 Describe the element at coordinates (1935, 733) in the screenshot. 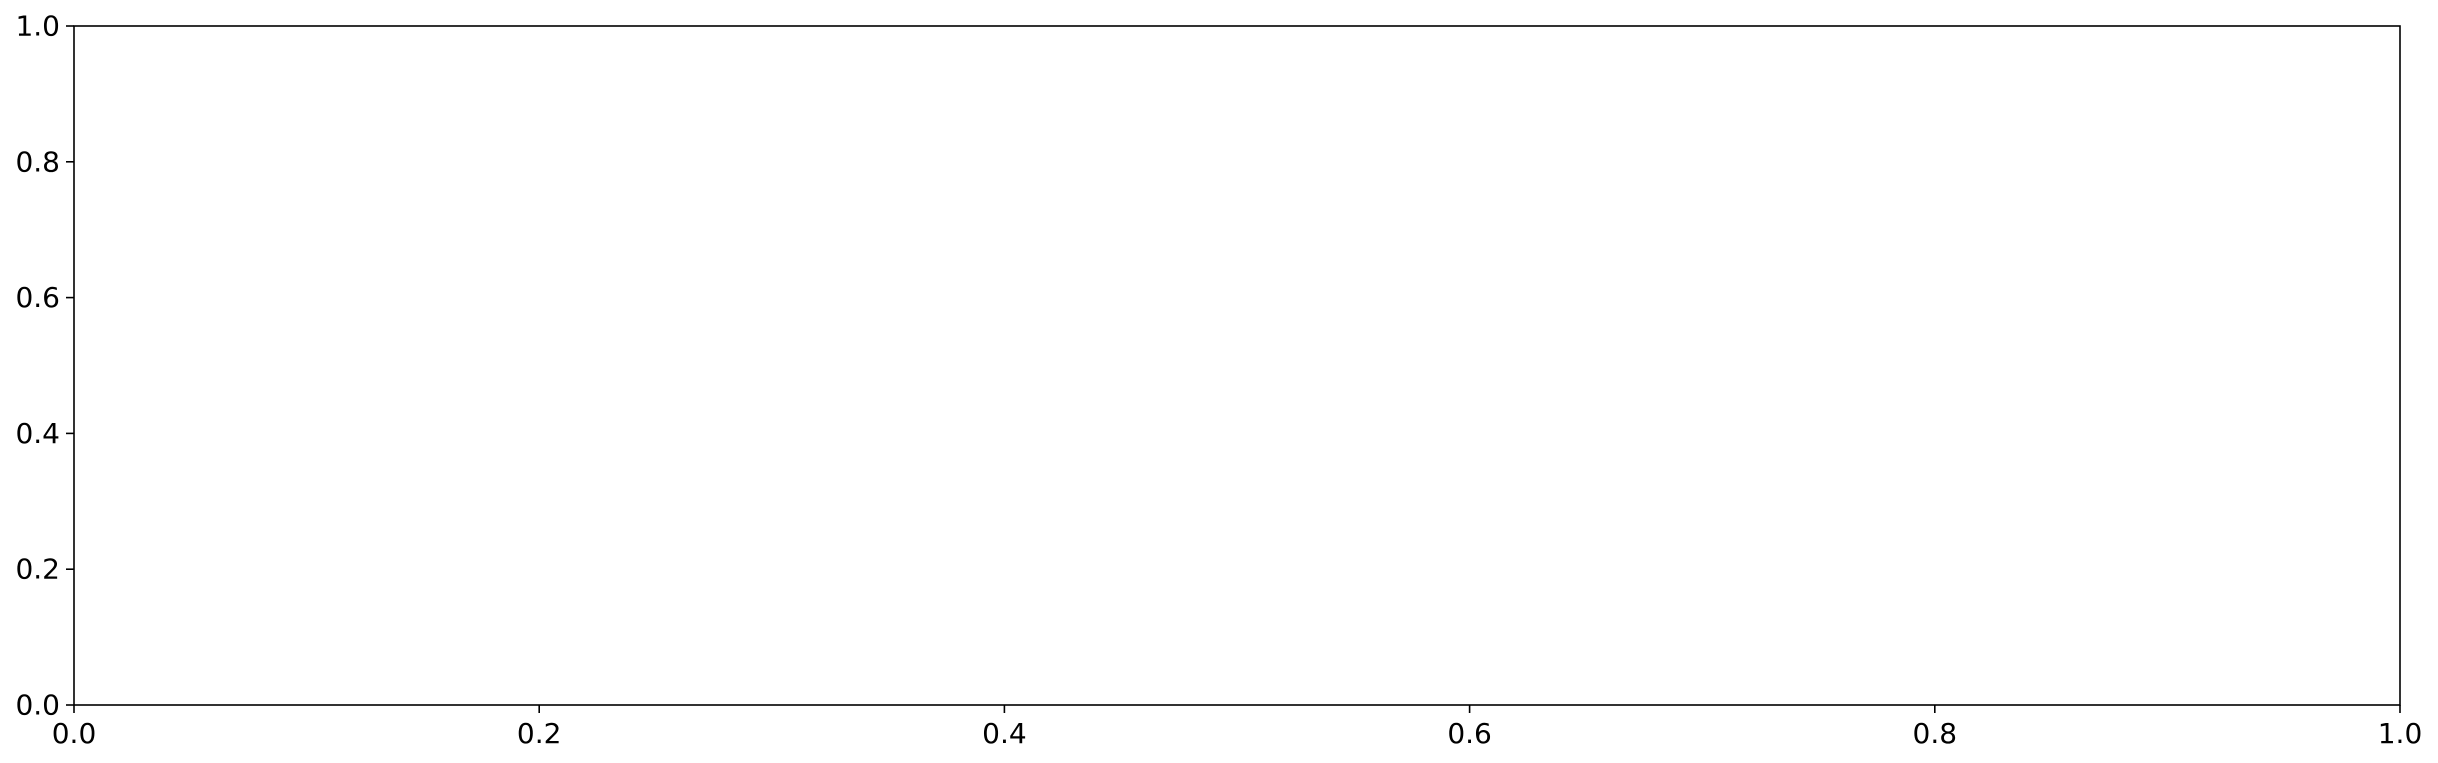

I see `x-tick-label: 0.8` at that location.